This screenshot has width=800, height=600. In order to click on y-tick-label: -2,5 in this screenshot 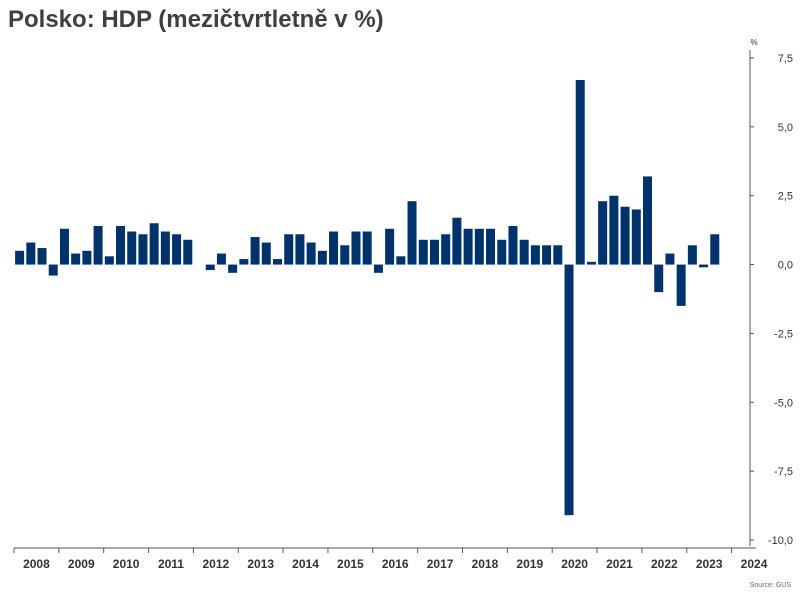, I will do `click(783, 334)`.